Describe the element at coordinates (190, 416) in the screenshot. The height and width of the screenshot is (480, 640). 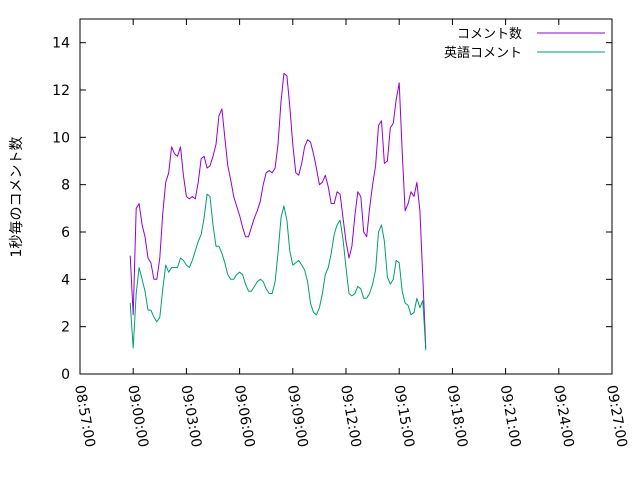
I see `x-tick-label: 09:03:00` at that location.